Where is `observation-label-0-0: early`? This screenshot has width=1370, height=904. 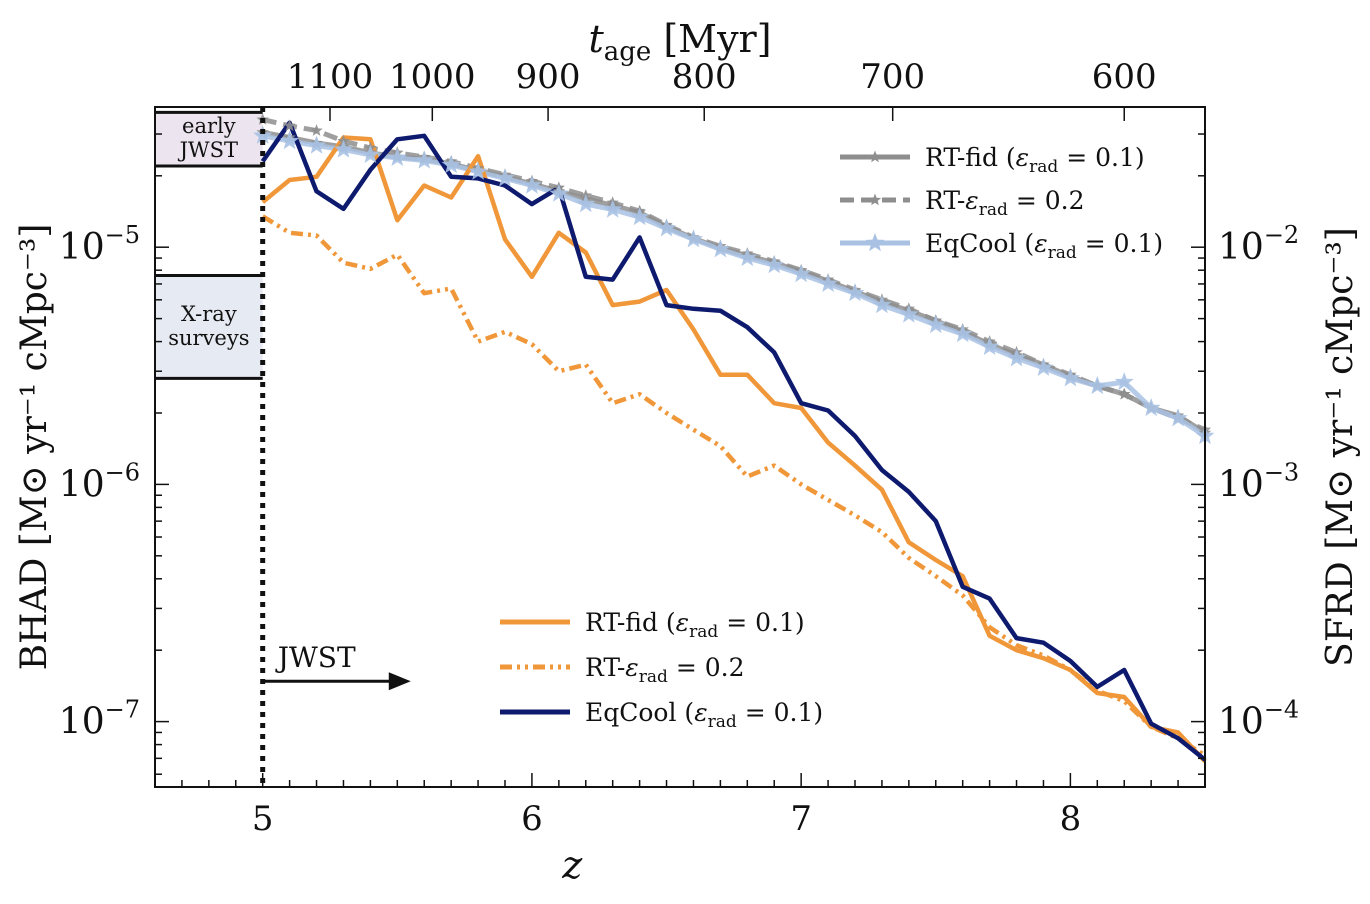 observation-label-0-0: early is located at coordinates (209, 126).